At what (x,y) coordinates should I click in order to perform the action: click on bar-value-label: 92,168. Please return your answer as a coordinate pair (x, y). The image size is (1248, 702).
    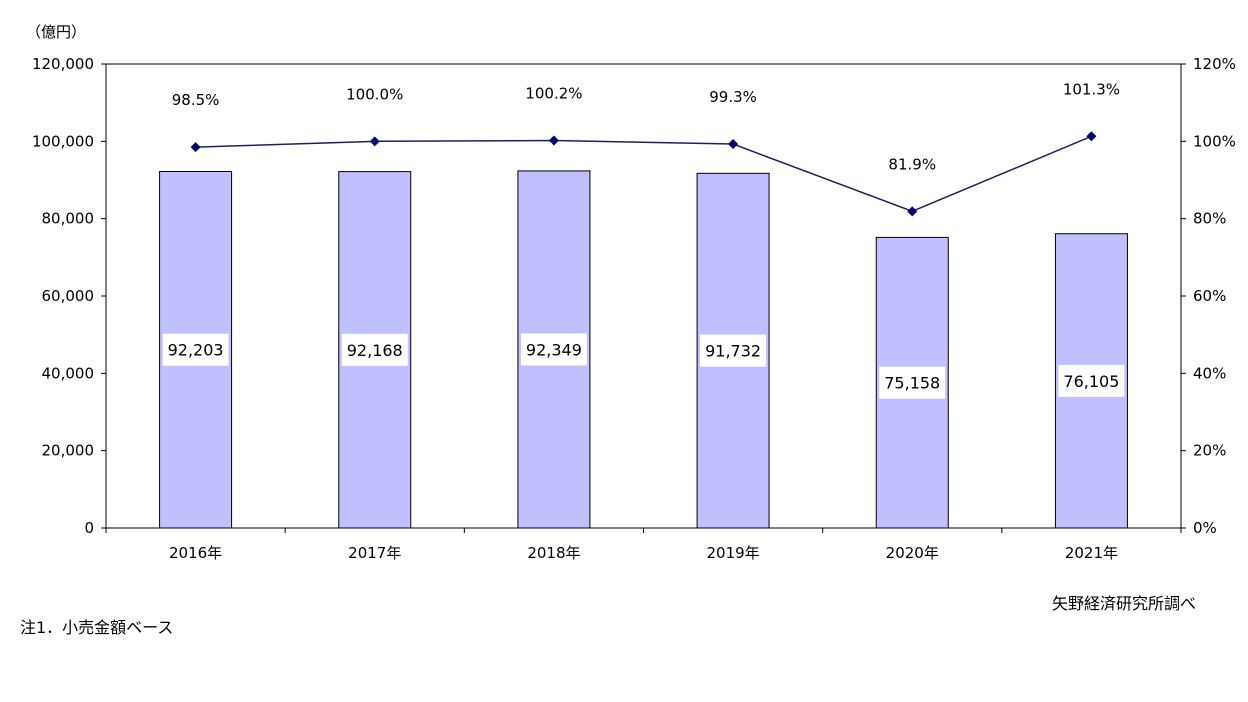
    Looking at the image, I should click on (375, 350).